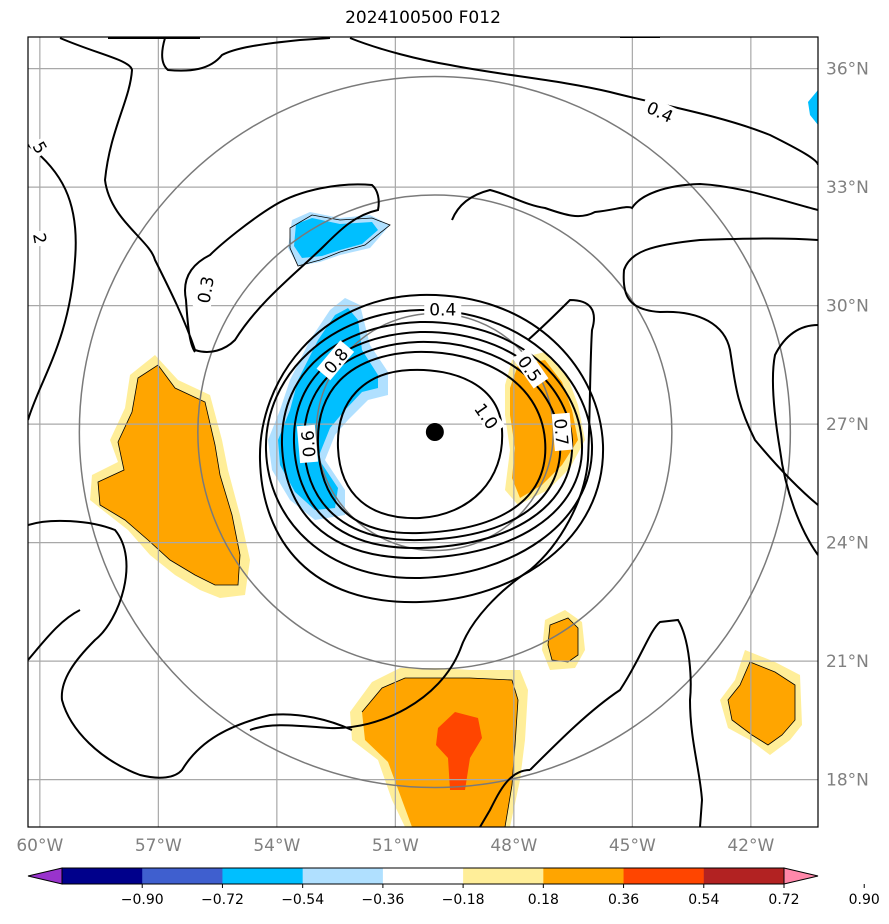 The image size is (889, 924). Describe the element at coordinates (459, 751) in the screenshot. I see `shade-red-orange` at that location.